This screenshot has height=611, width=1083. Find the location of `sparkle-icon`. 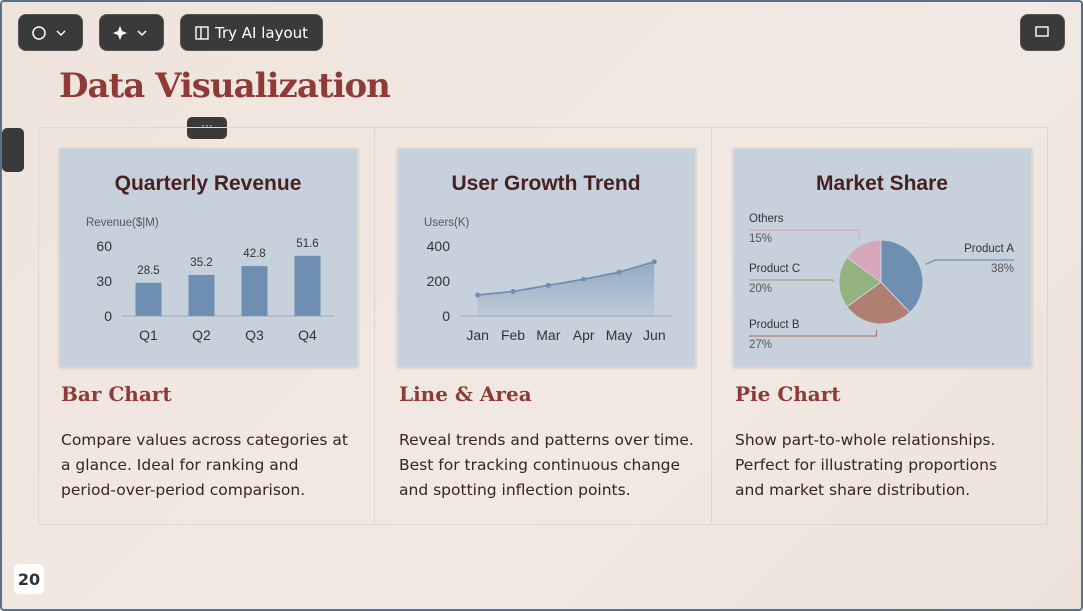

sparkle-icon is located at coordinates (129, 32).